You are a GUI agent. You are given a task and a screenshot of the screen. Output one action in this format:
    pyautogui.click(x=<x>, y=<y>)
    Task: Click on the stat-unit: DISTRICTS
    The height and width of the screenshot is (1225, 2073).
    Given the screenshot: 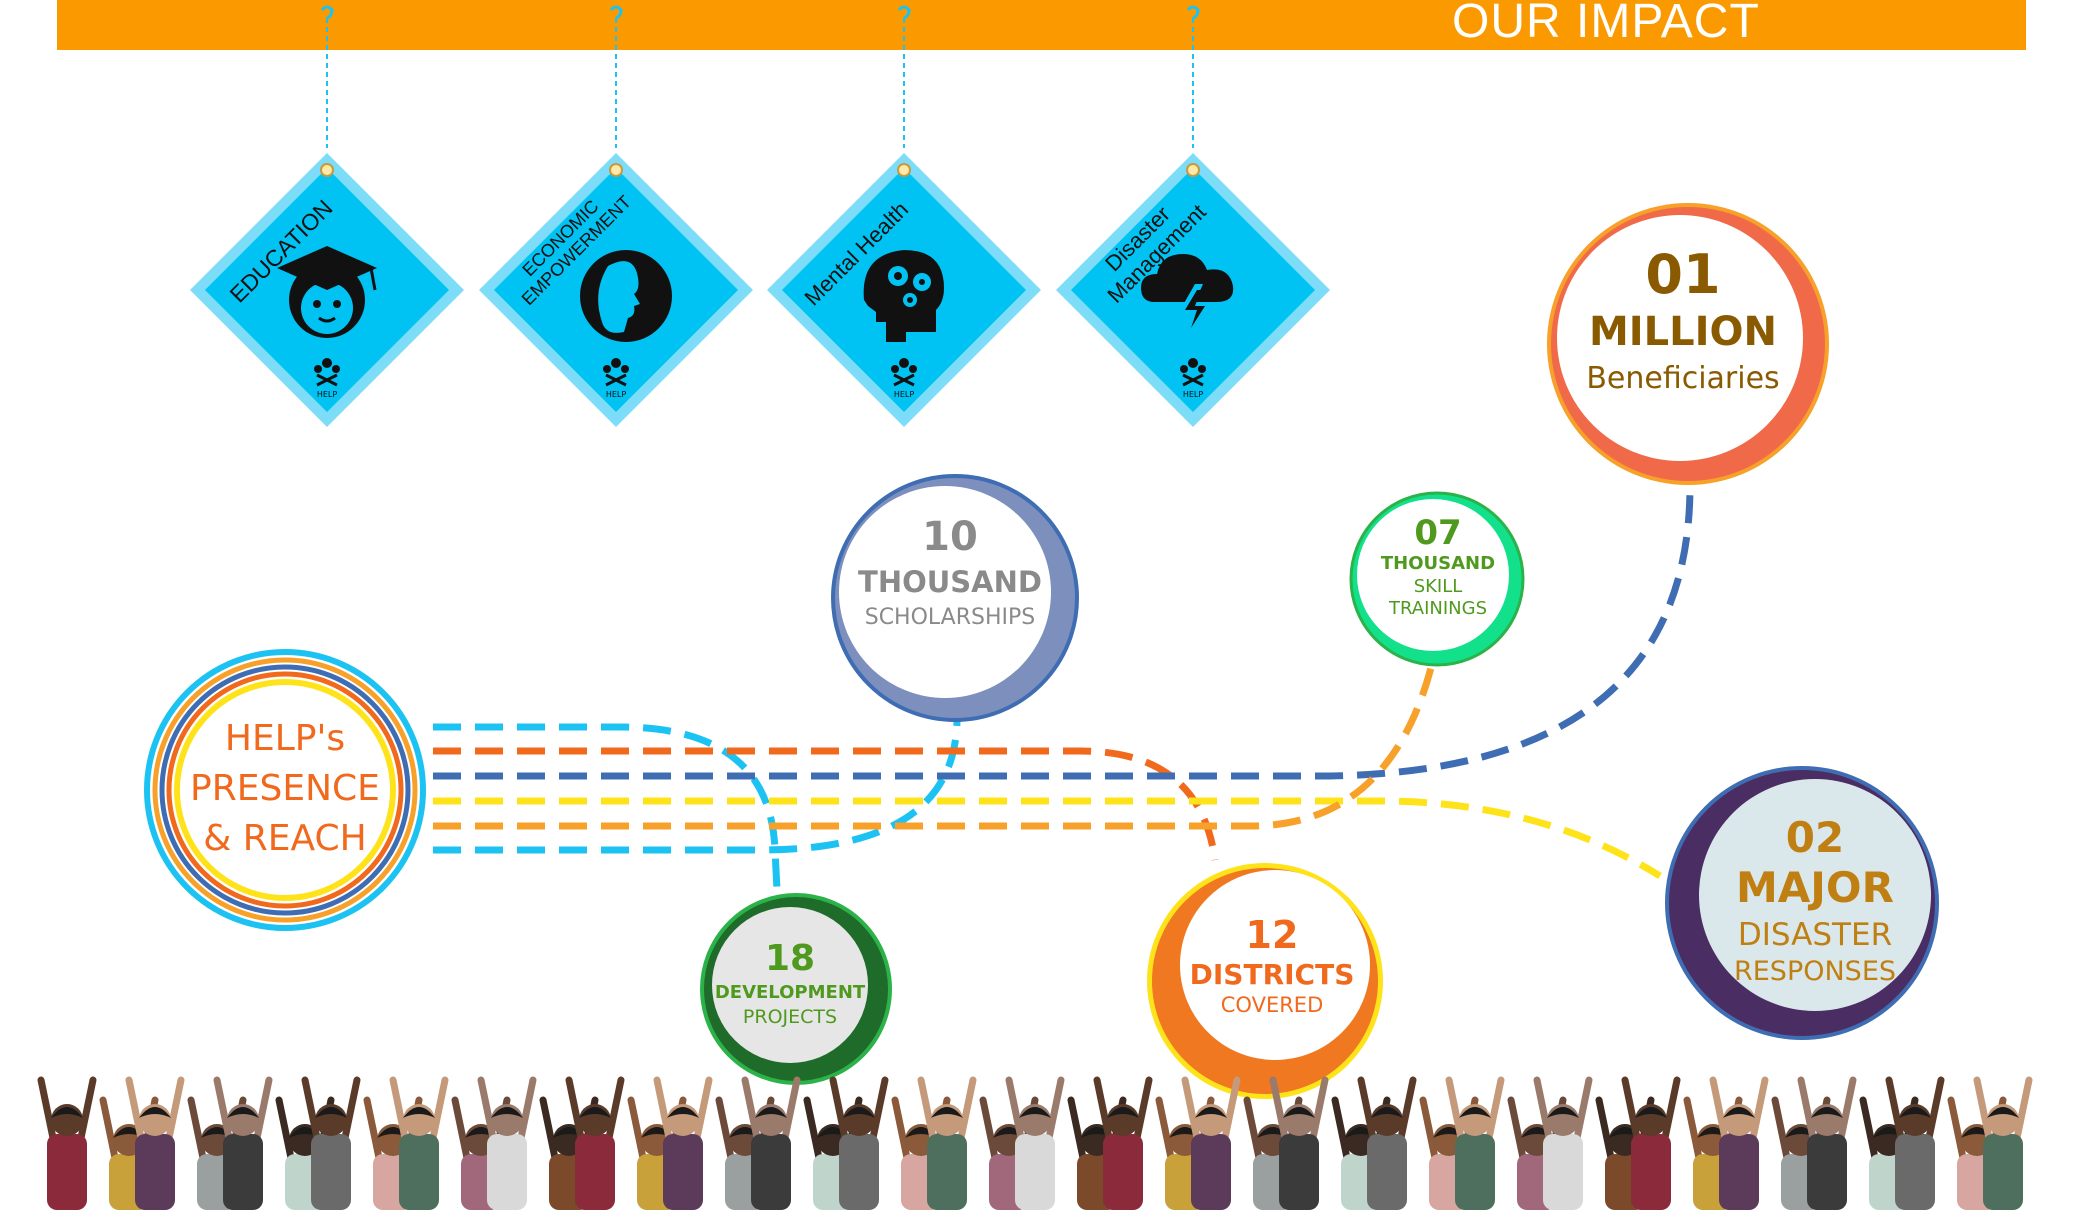 What is the action you would take?
    pyautogui.click(x=1272, y=974)
    